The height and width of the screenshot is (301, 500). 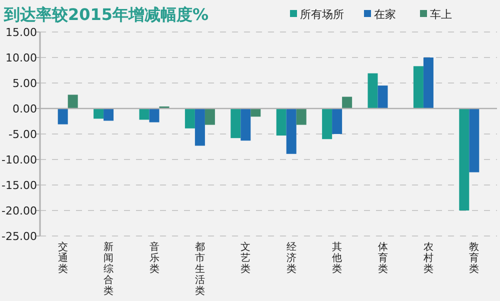 What do you see at coordinates (291, 258) in the screenshot?
I see `x-tick-label: 经济类` at bounding box center [291, 258].